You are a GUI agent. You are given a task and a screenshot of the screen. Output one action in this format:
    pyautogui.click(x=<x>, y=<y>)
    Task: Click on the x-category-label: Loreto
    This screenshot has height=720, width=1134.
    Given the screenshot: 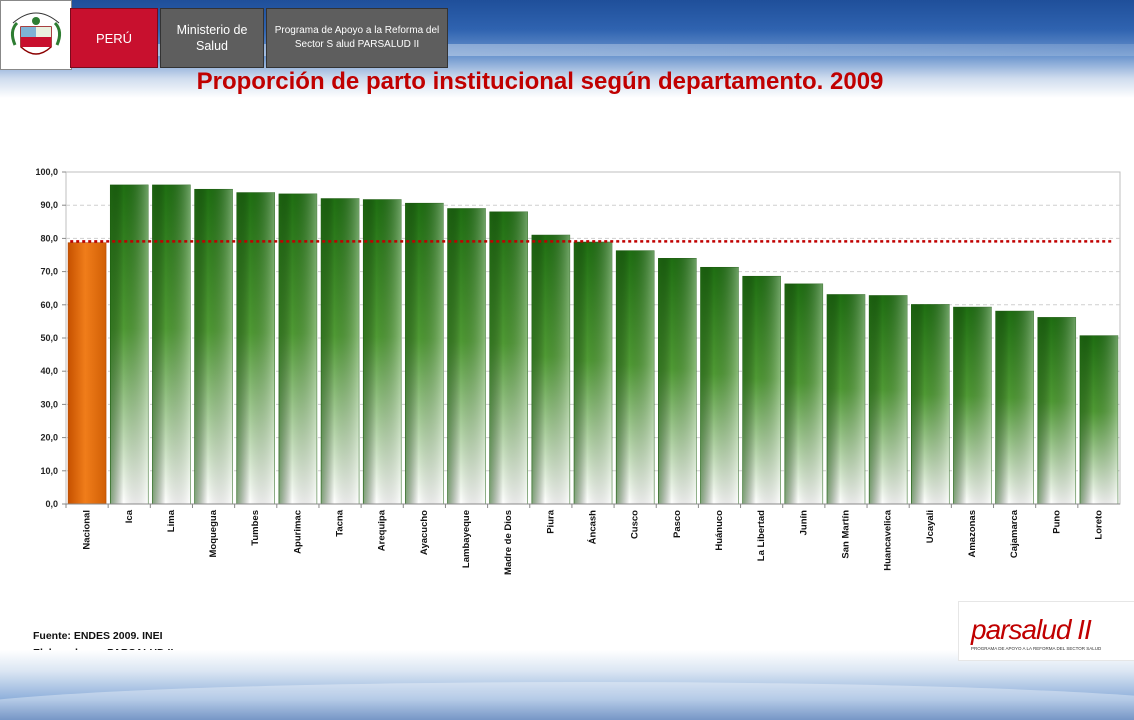 What is the action you would take?
    pyautogui.click(x=1098, y=525)
    